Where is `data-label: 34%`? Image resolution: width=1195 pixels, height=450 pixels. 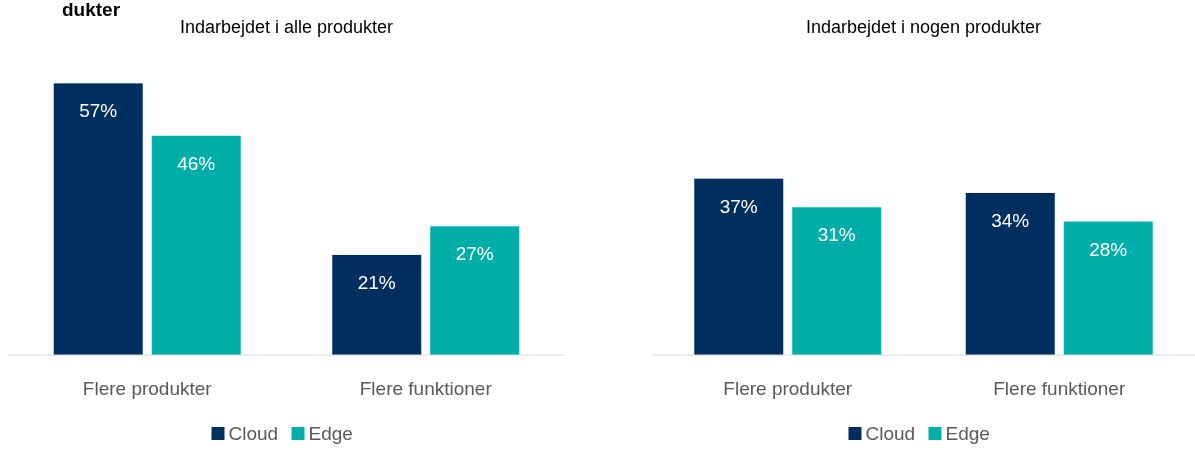 data-label: 34% is located at coordinates (1010, 220).